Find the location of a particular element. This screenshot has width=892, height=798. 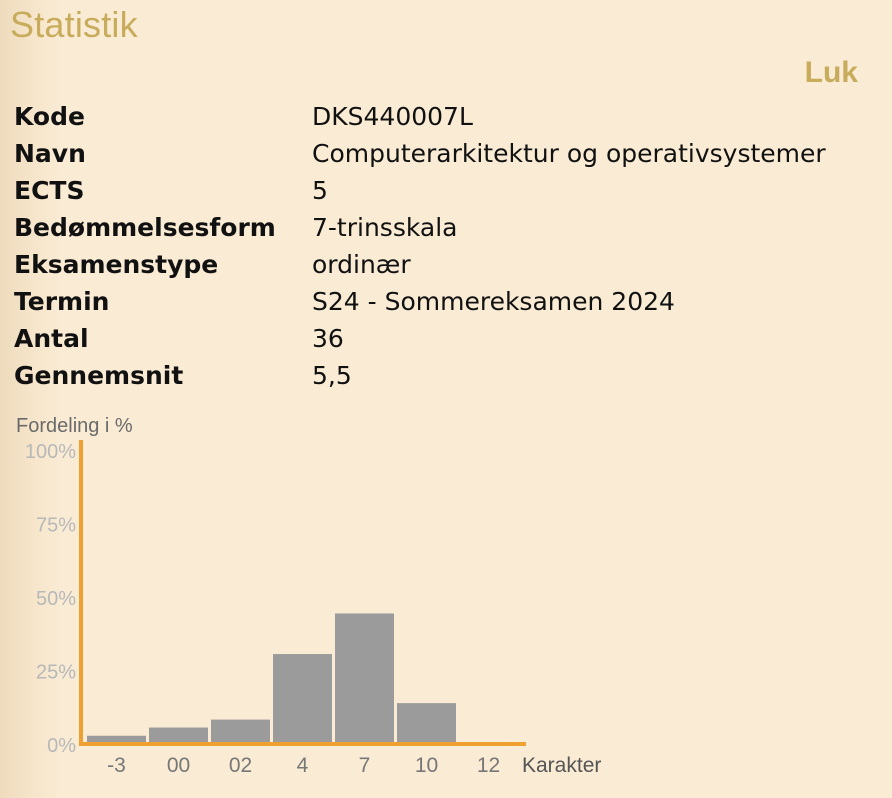

info-label: Termin is located at coordinates (62, 301).